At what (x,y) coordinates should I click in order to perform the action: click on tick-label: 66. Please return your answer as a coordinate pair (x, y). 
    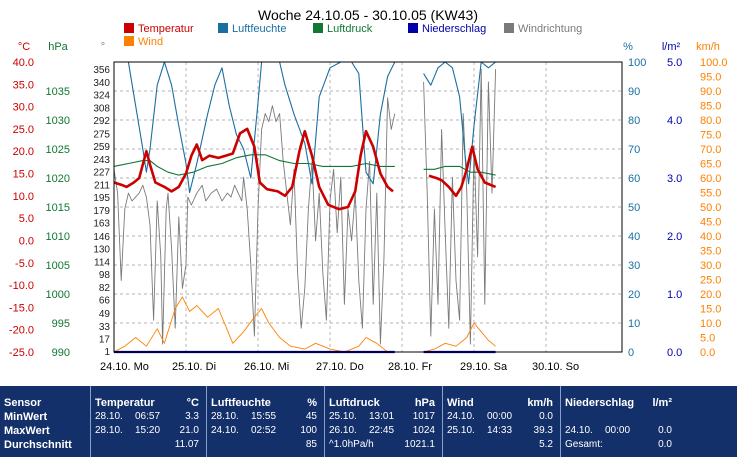
    Looking at the image, I should click on (105, 301).